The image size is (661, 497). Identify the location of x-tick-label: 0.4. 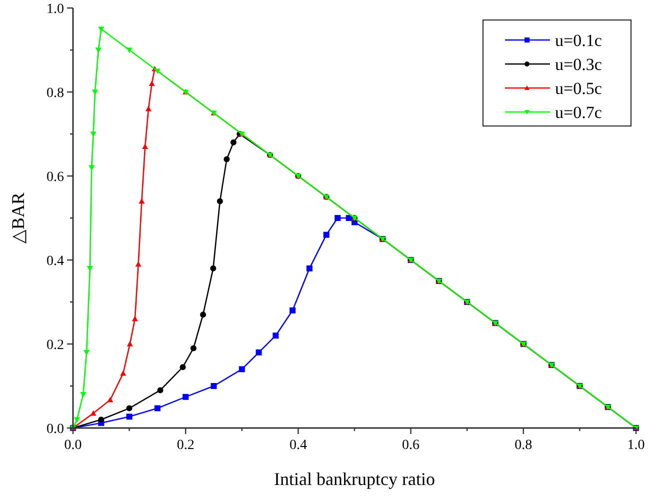
(298, 445).